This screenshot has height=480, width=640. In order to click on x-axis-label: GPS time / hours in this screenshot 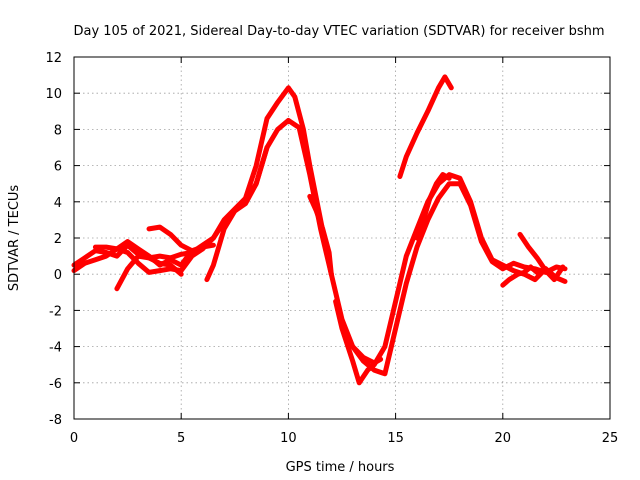, I will do `click(340, 467)`.